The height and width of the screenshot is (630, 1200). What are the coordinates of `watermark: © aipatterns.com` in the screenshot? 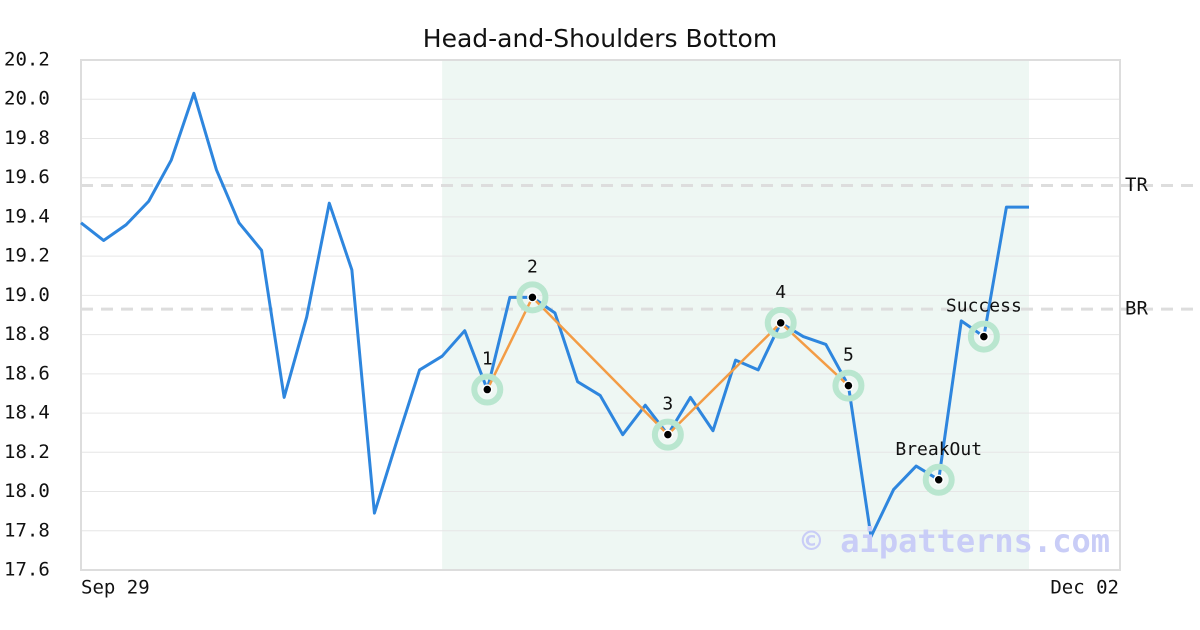 It's located at (956, 541).